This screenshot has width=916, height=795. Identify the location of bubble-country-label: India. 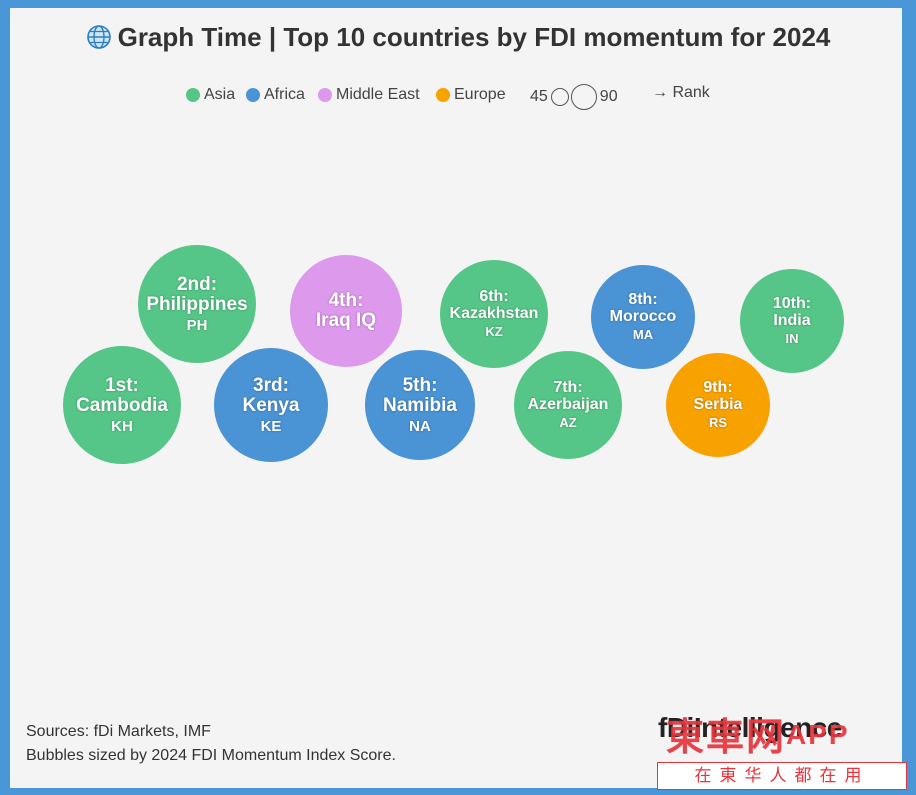
(792, 320).